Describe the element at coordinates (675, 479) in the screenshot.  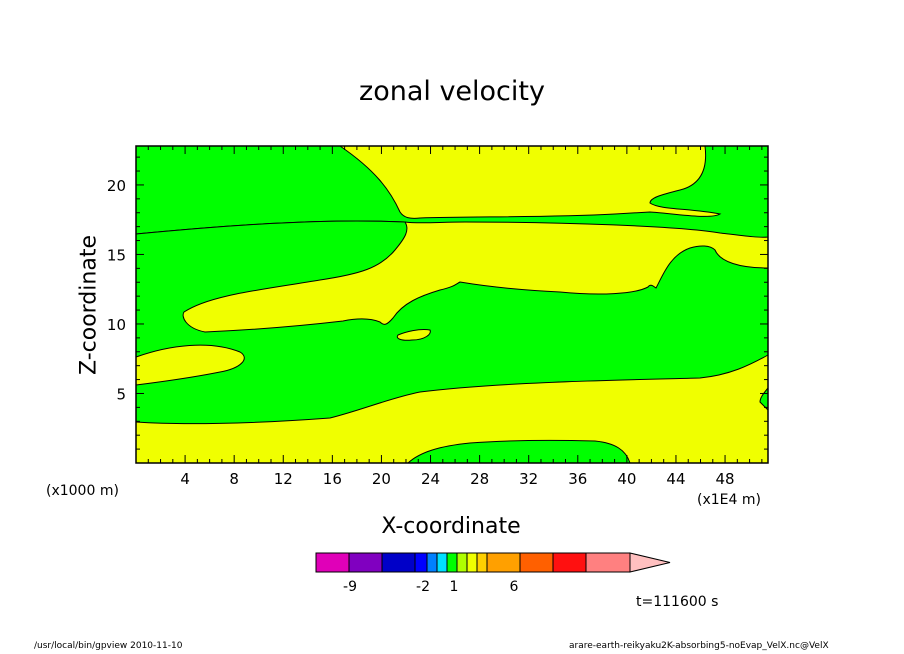
I see `x-tick-label: 44` at that location.